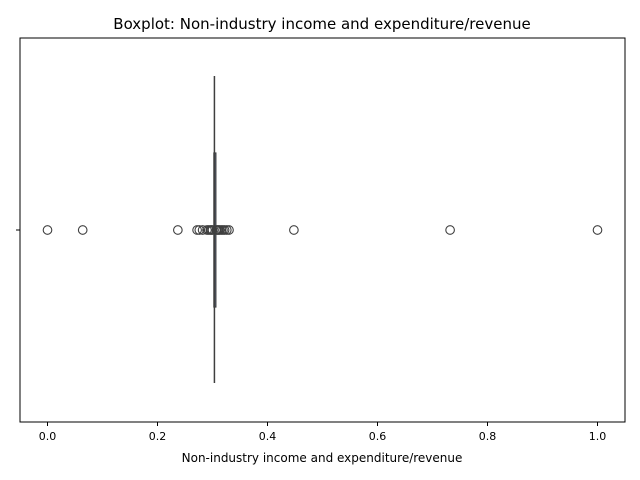 Image resolution: width=640 pixels, height=480 pixels. Describe the element at coordinates (48, 436) in the screenshot. I see `x-tick-label: 0.0` at that location.